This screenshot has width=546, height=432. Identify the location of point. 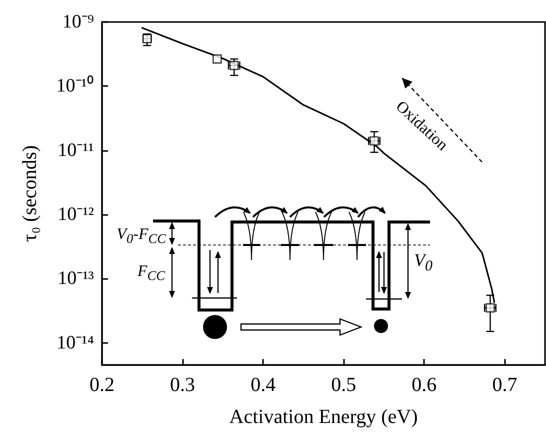
(217, 59).